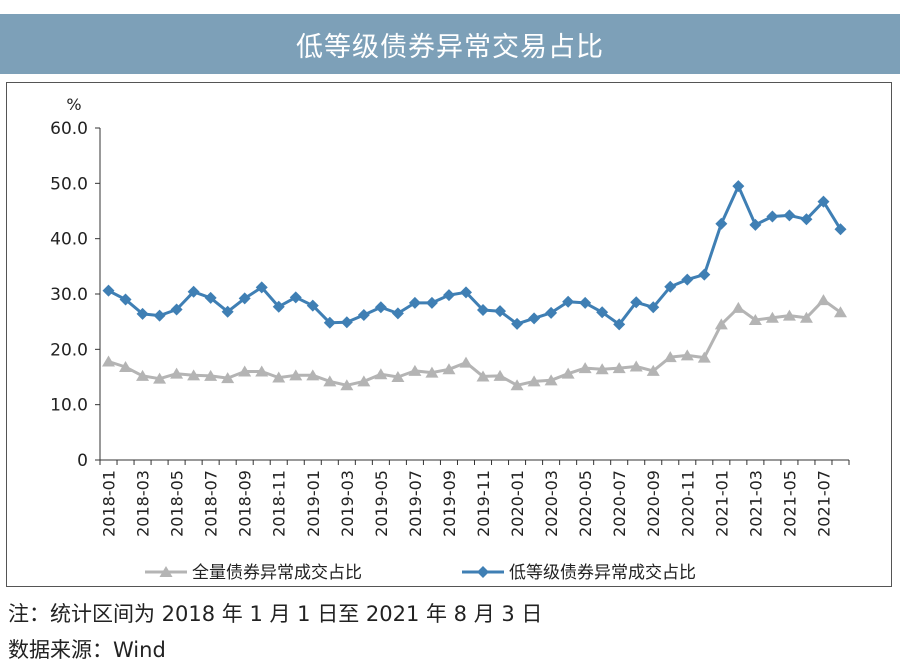  What do you see at coordinates (585, 503) in the screenshot?
I see `x-tick-label: 2020-05` at bounding box center [585, 503].